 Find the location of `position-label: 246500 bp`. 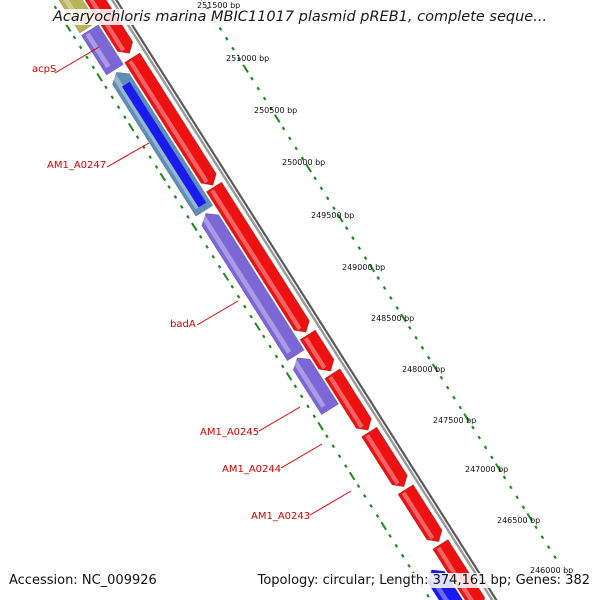

position-label: 246500 bp is located at coordinates (518, 520).